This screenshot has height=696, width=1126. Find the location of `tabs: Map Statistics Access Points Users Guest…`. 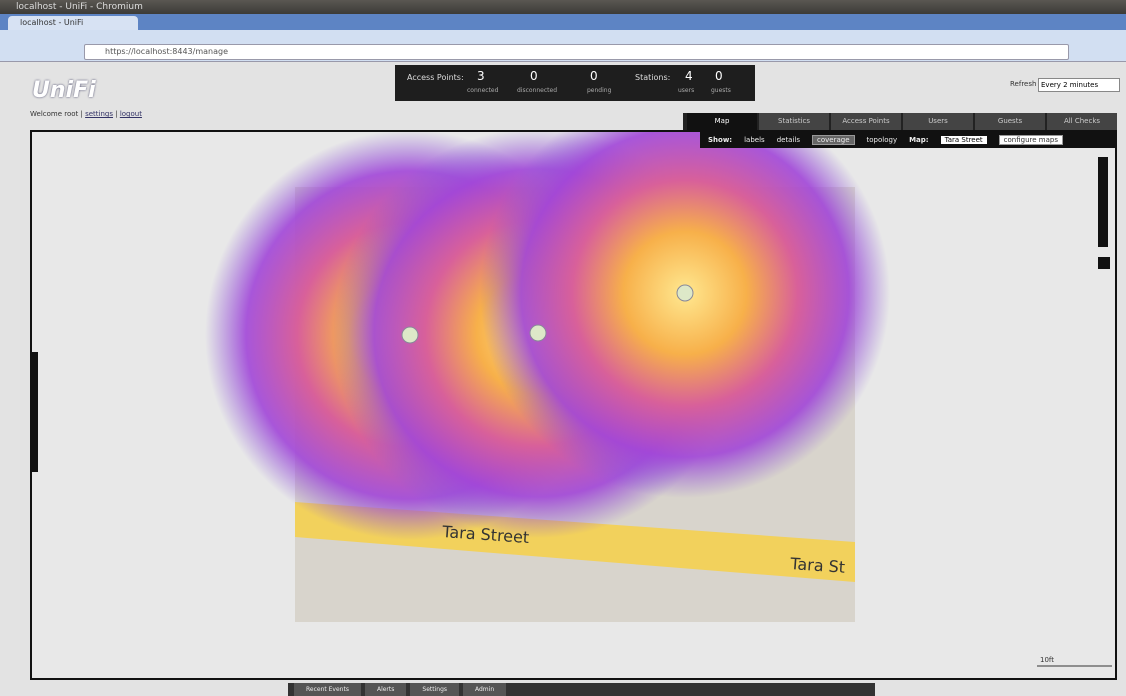

tabs: Map Statistics Access Points Users Guest… is located at coordinates (900, 121).